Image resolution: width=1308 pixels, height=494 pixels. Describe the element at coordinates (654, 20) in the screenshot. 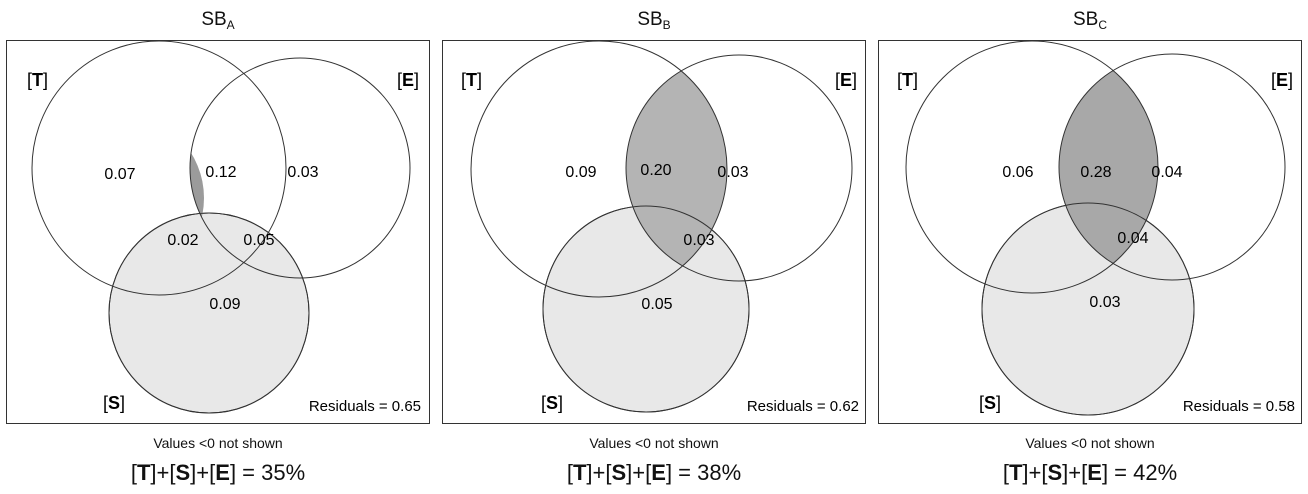

I see `panel-title: SBB` at that location.